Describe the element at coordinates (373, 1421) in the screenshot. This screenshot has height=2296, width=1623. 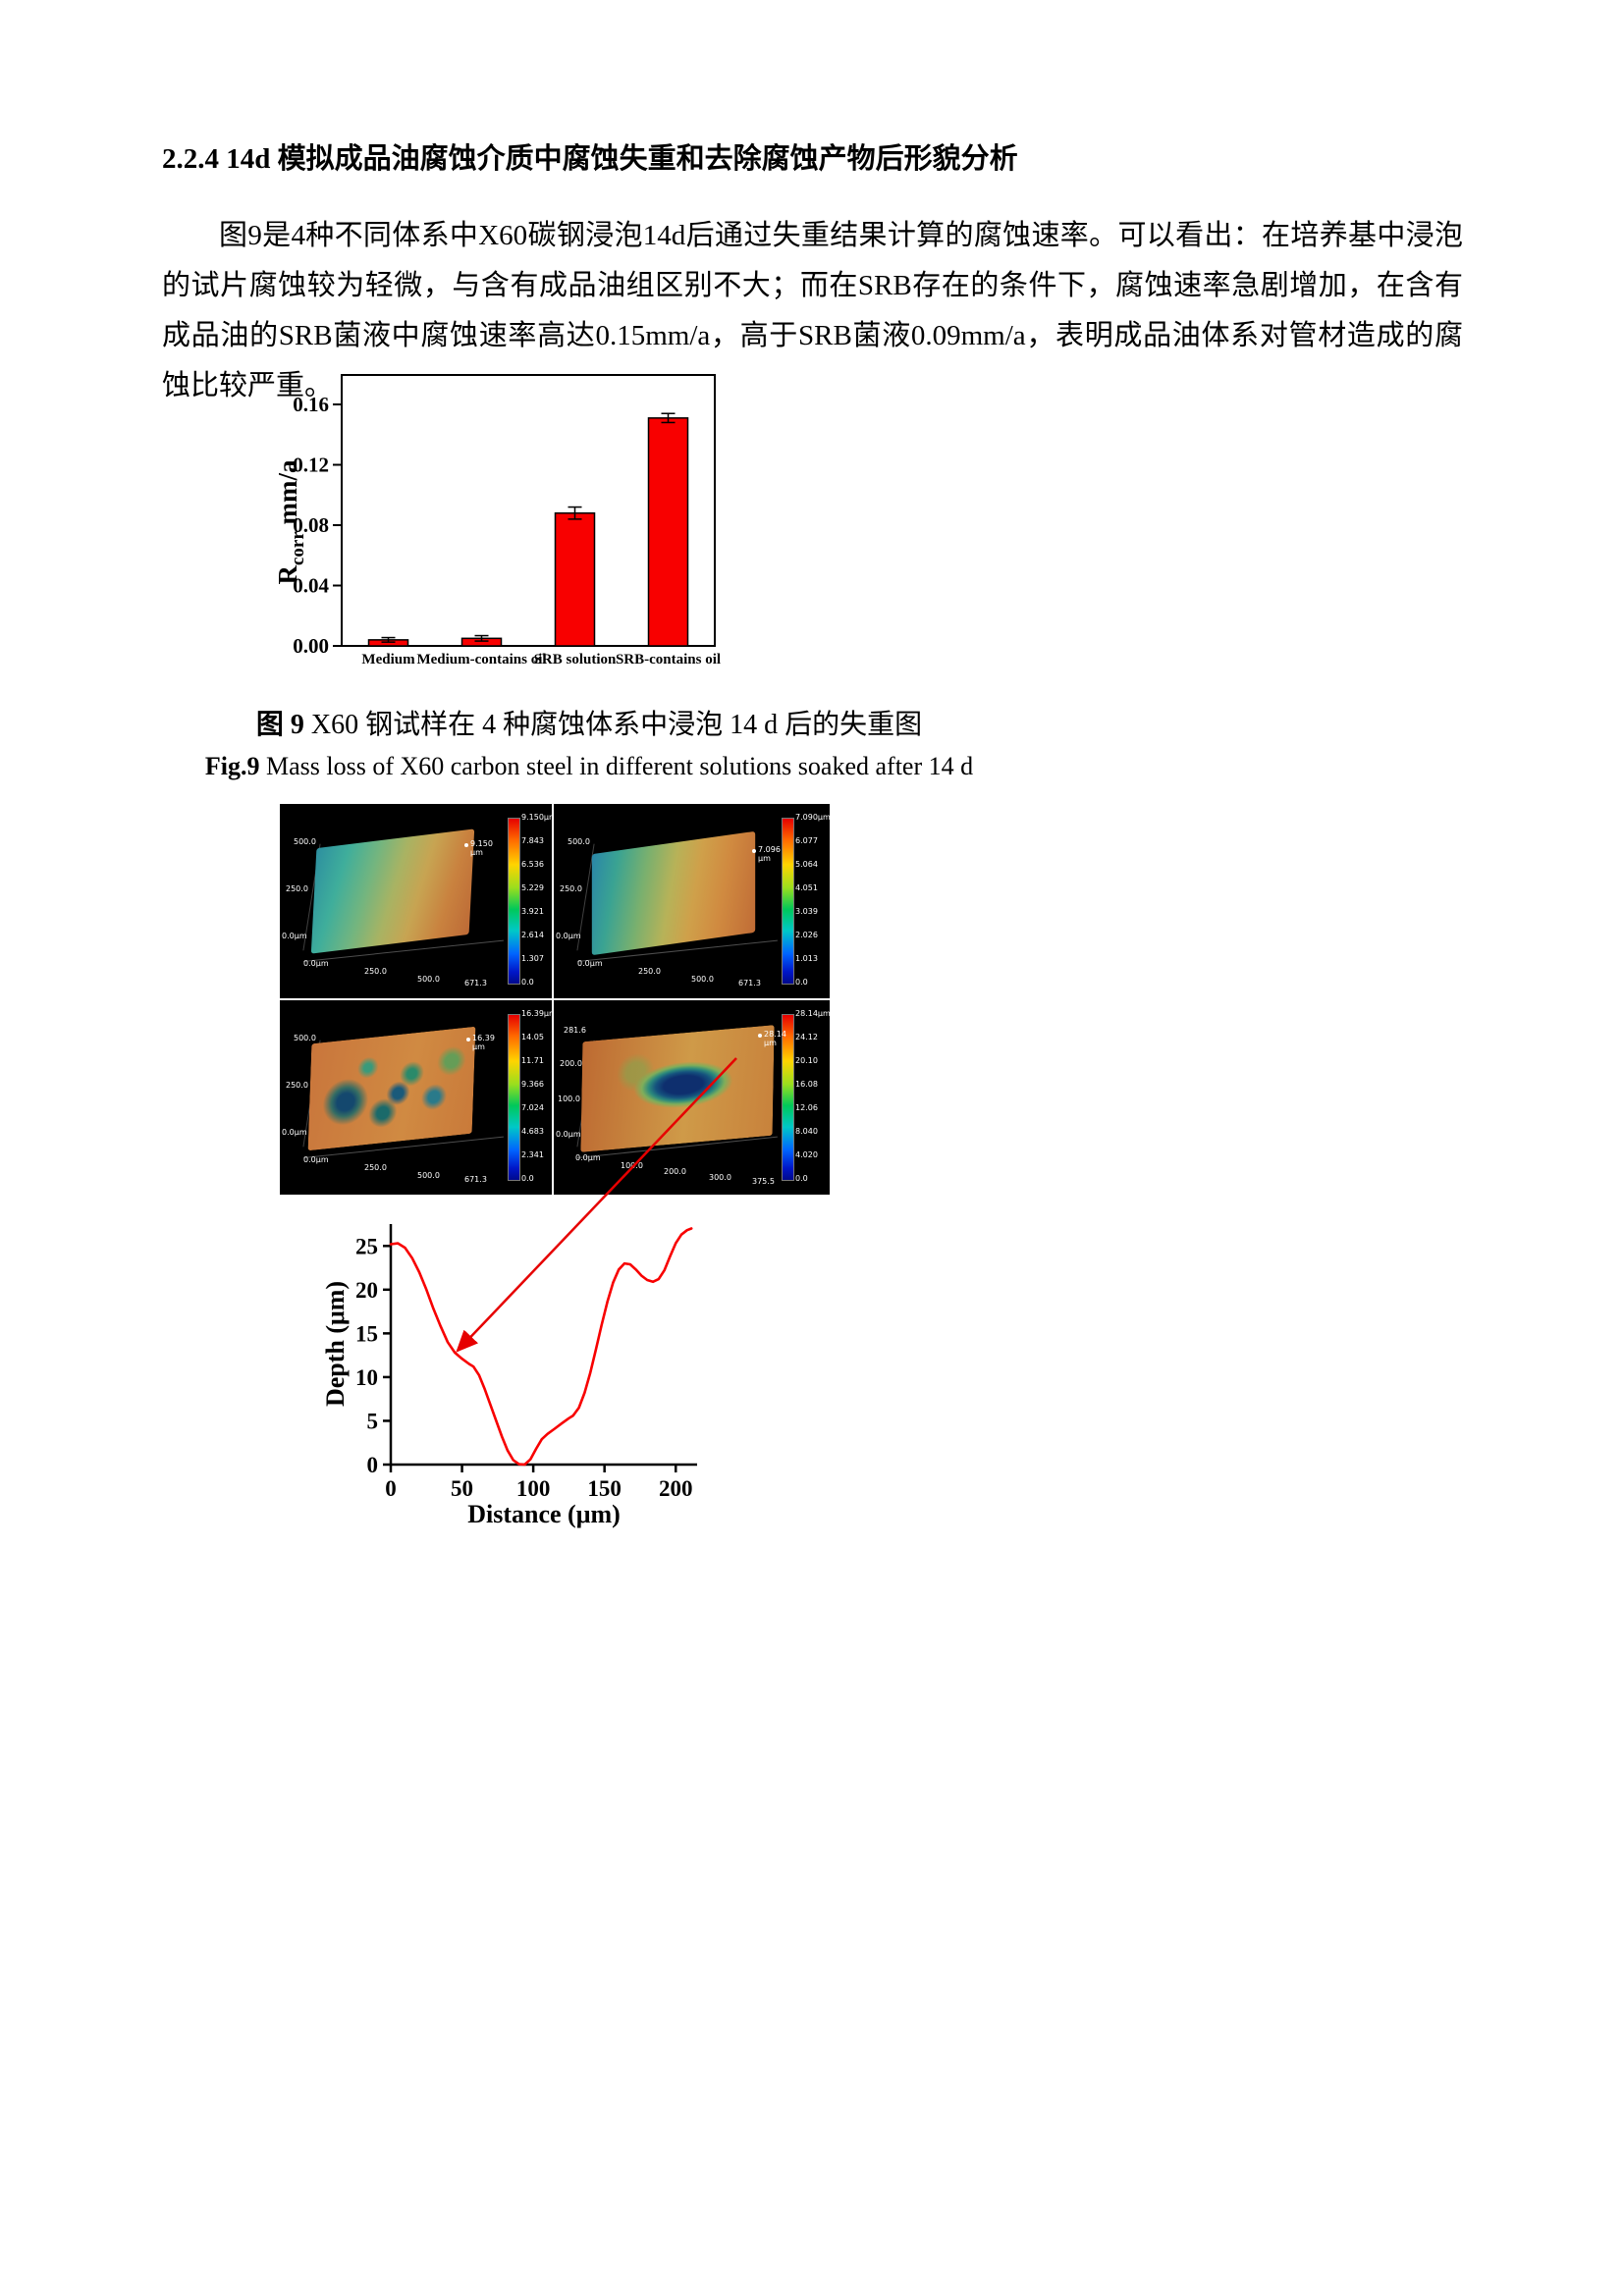
I see `y-tick-label: 5` at that location.